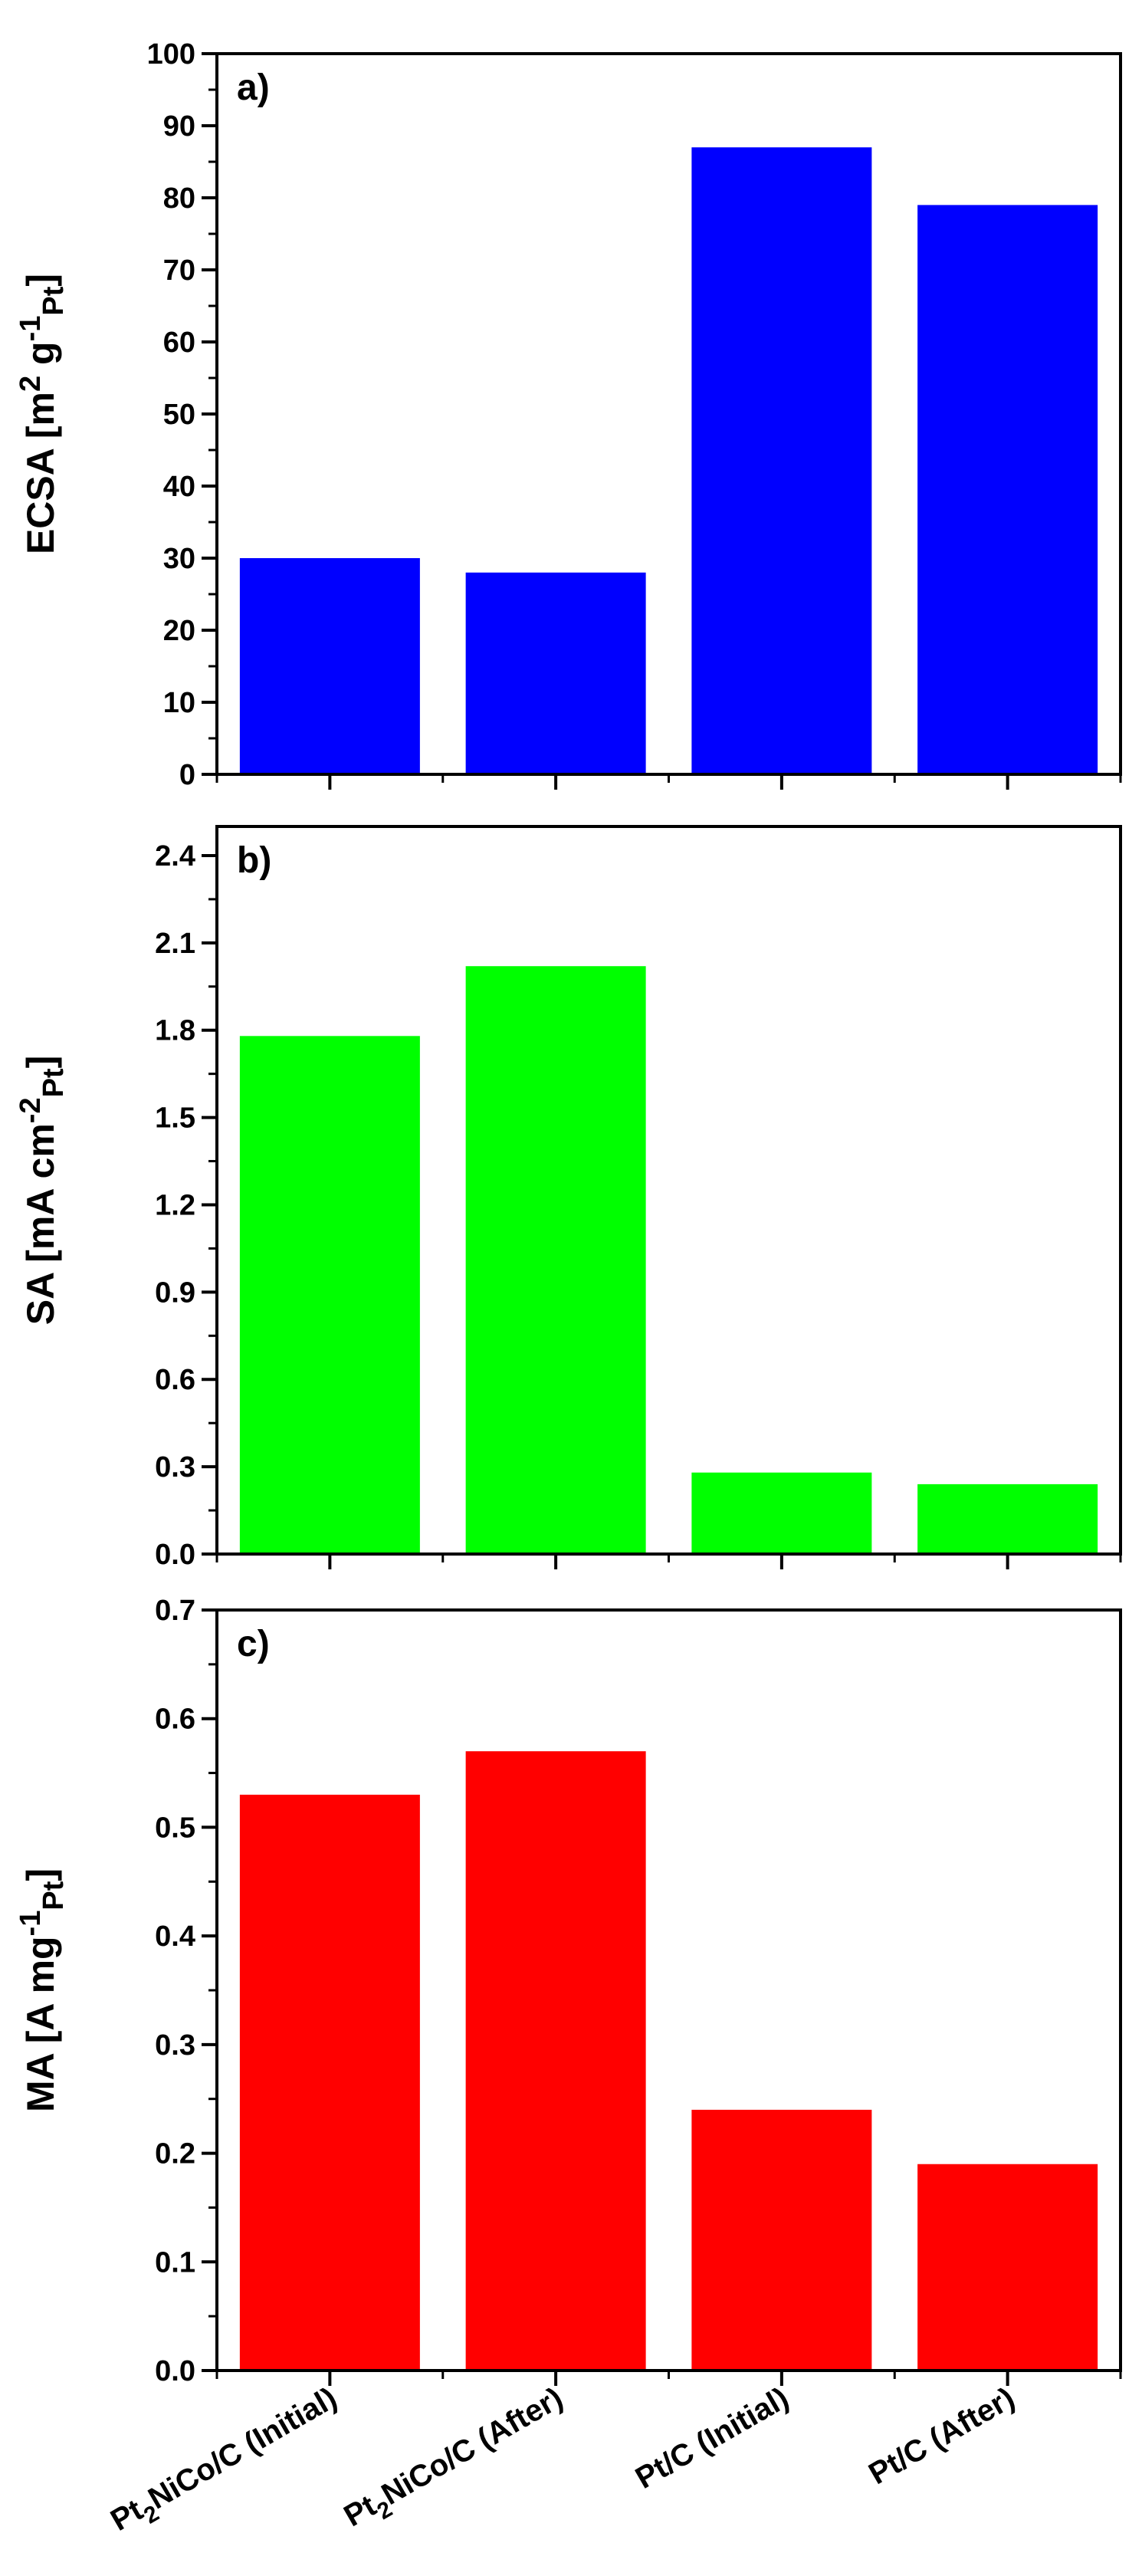 This screenshot has height=2576, width=1142. I want to click on y-tick-label: 90, so click(179, 127).